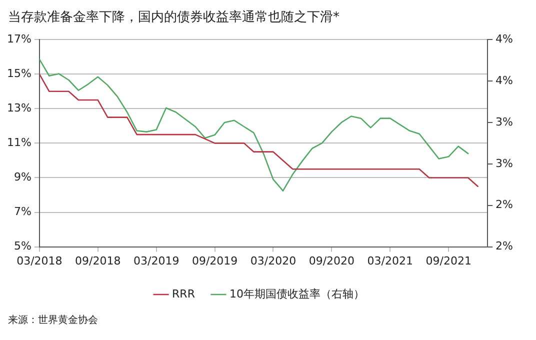 The image size is (536, 340). I want to click on x-tick-label: 09/2021, so click(449, 261).